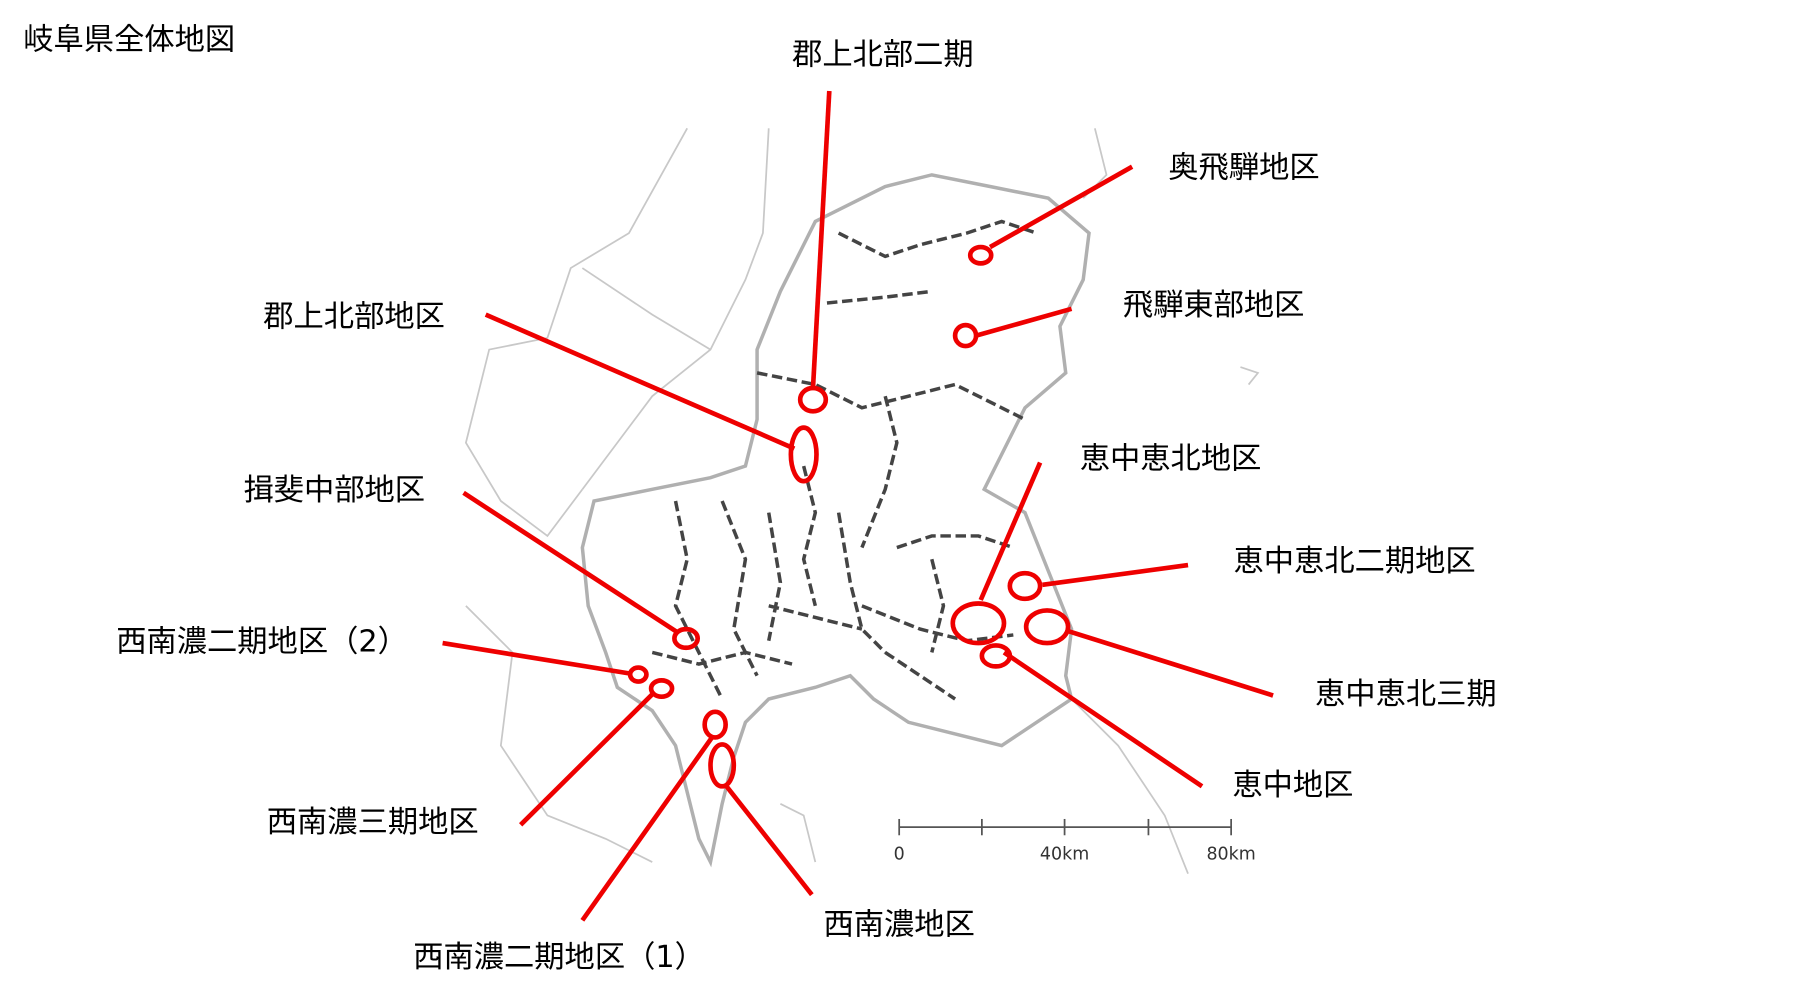  I want to click on area-label: 郡上北部二期, so click(883, 55).